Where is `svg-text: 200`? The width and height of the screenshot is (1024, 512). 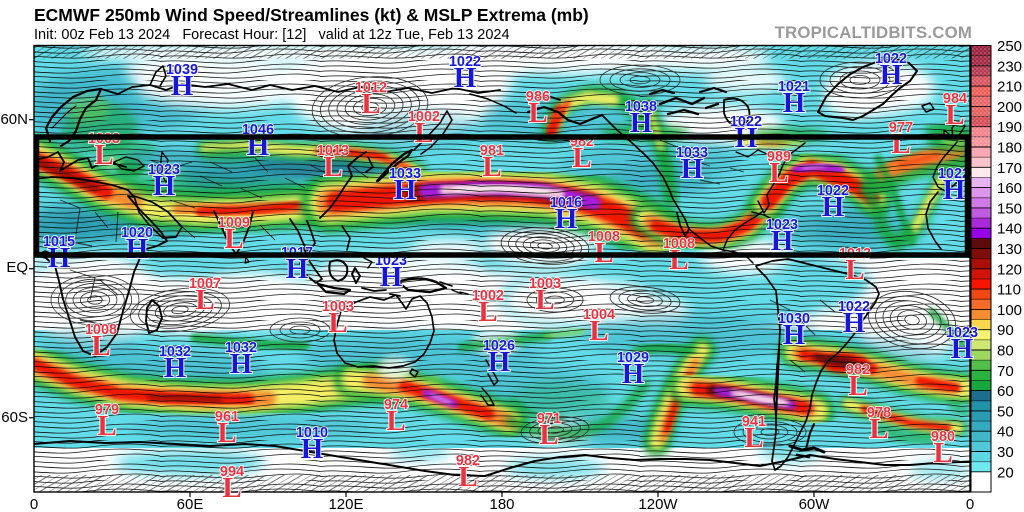
svg-text: 200 is located at coordinates (1009, 107).